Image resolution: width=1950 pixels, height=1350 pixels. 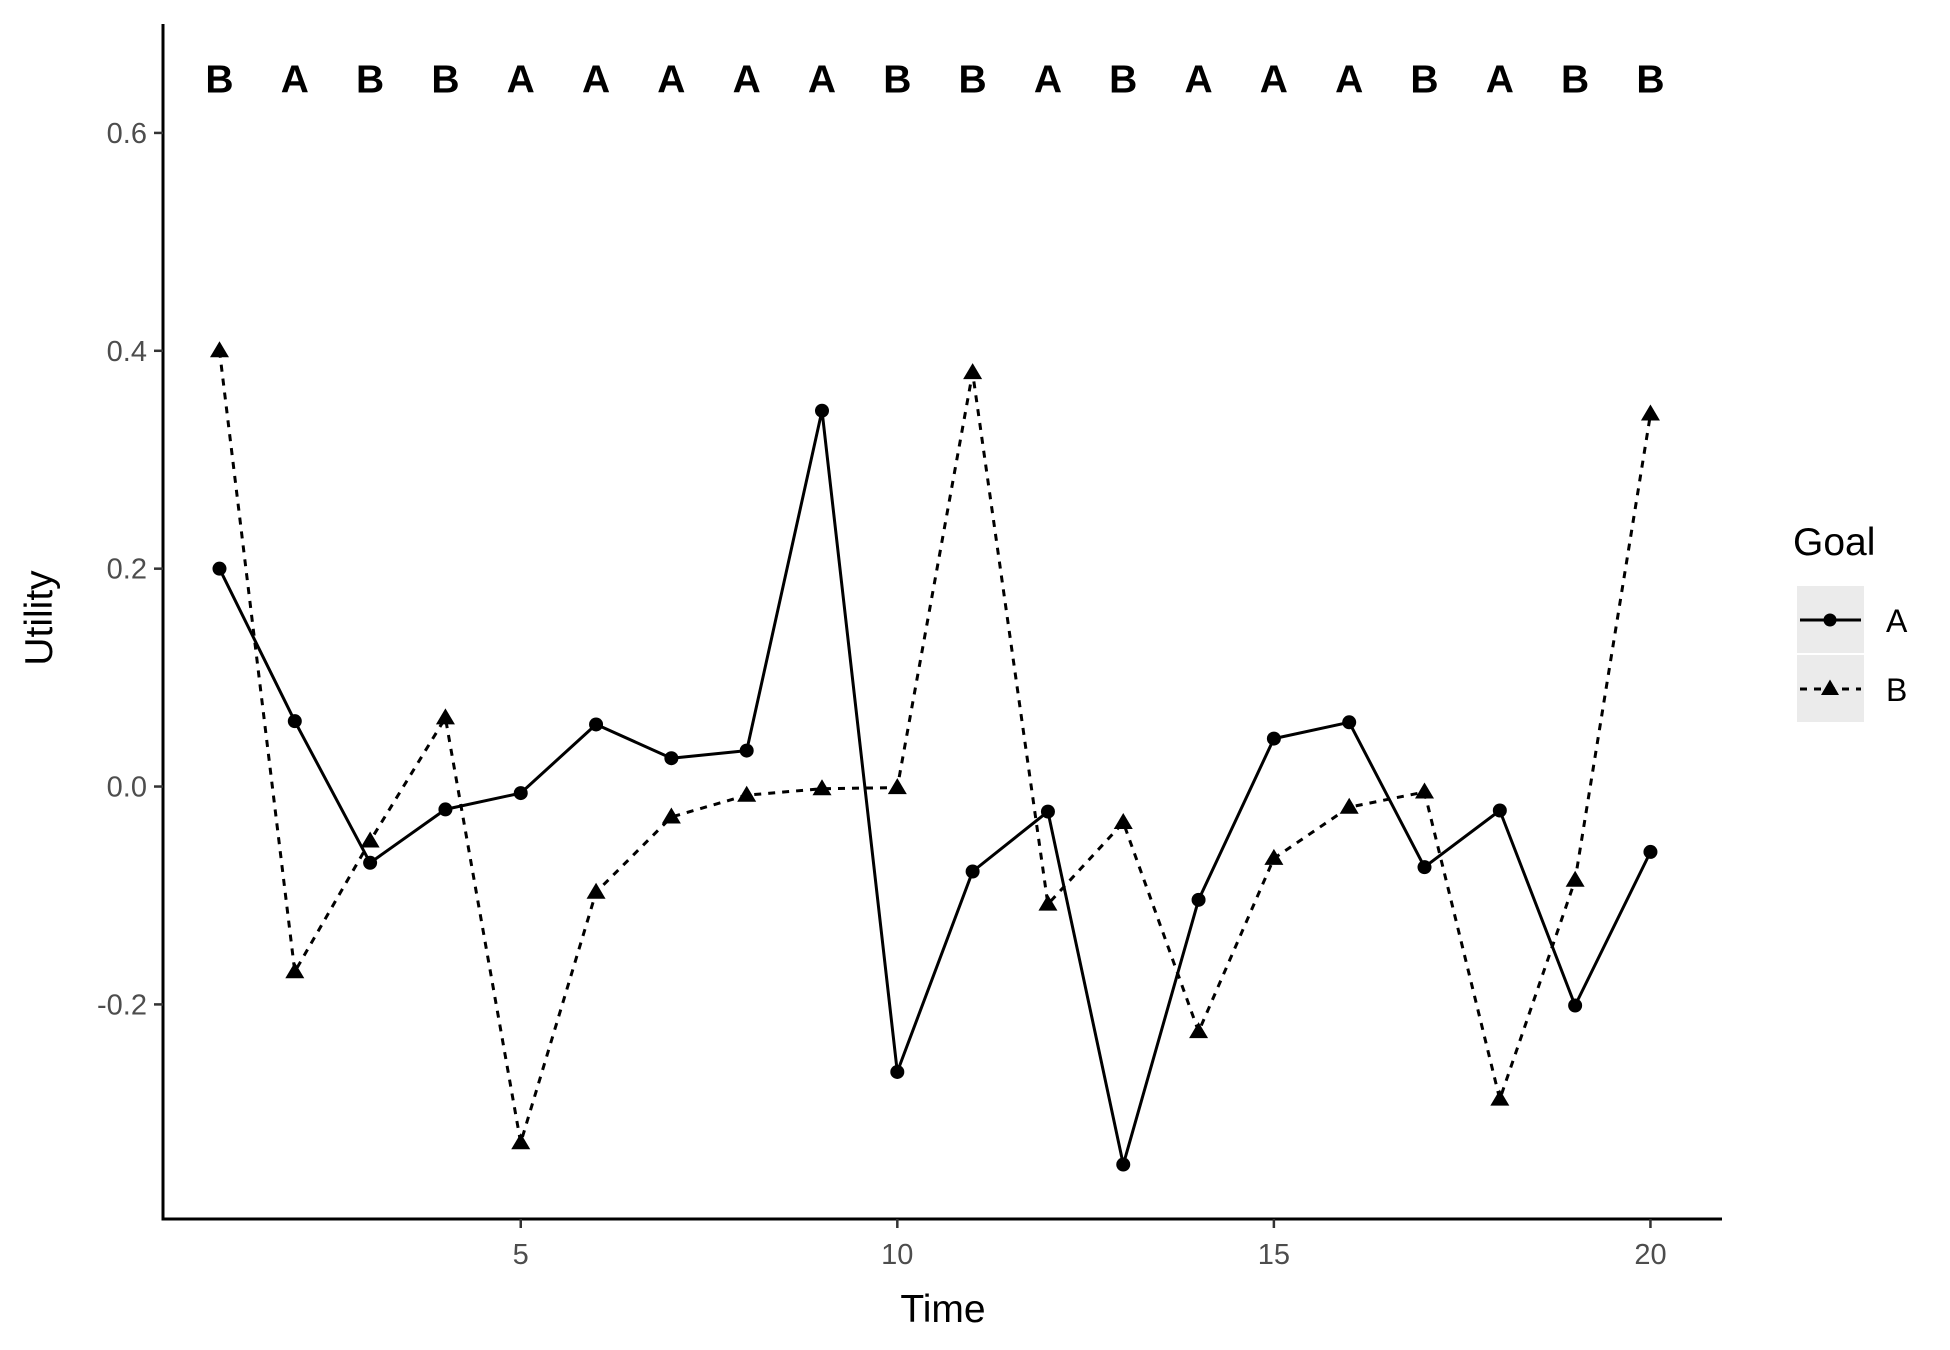 What do you see at coordinates (127, 570) in the screenshot?
I see `y-tick-label: 0.2` at bounding box center [127, 570].